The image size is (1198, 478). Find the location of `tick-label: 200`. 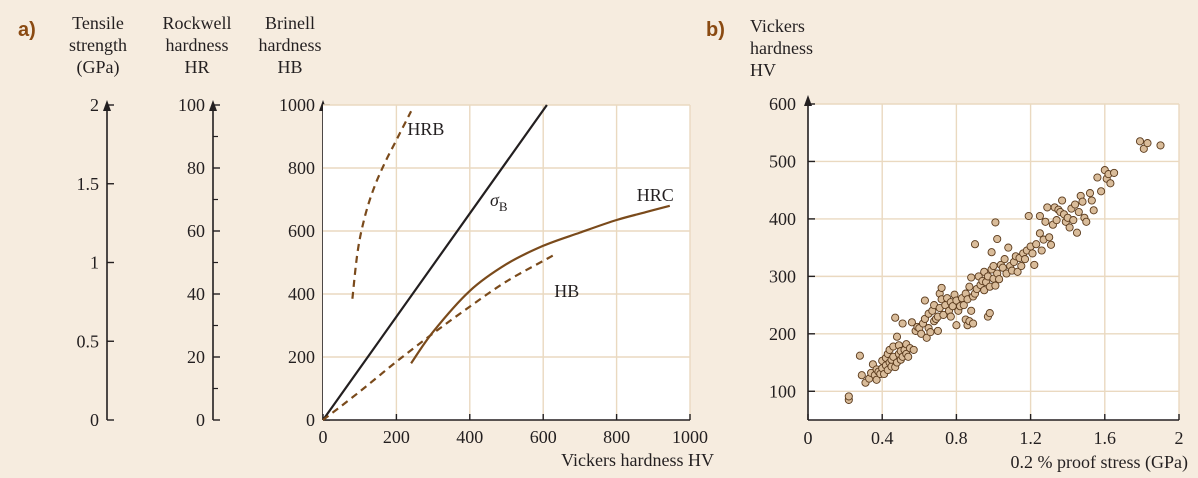

tick-label: 200 is located at coordinates (301, 357).